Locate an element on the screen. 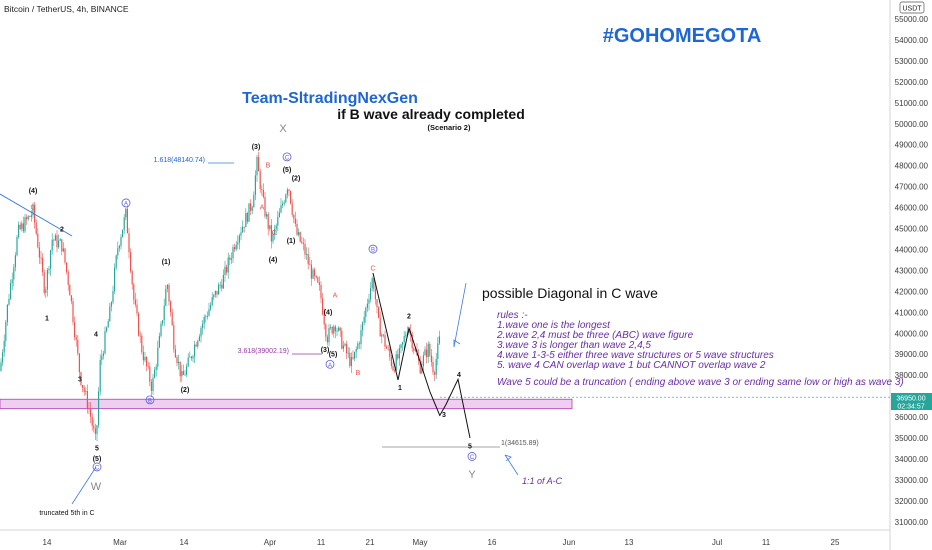 The image size is (932, 550). currency-badge is located at coordinates (912, 7).